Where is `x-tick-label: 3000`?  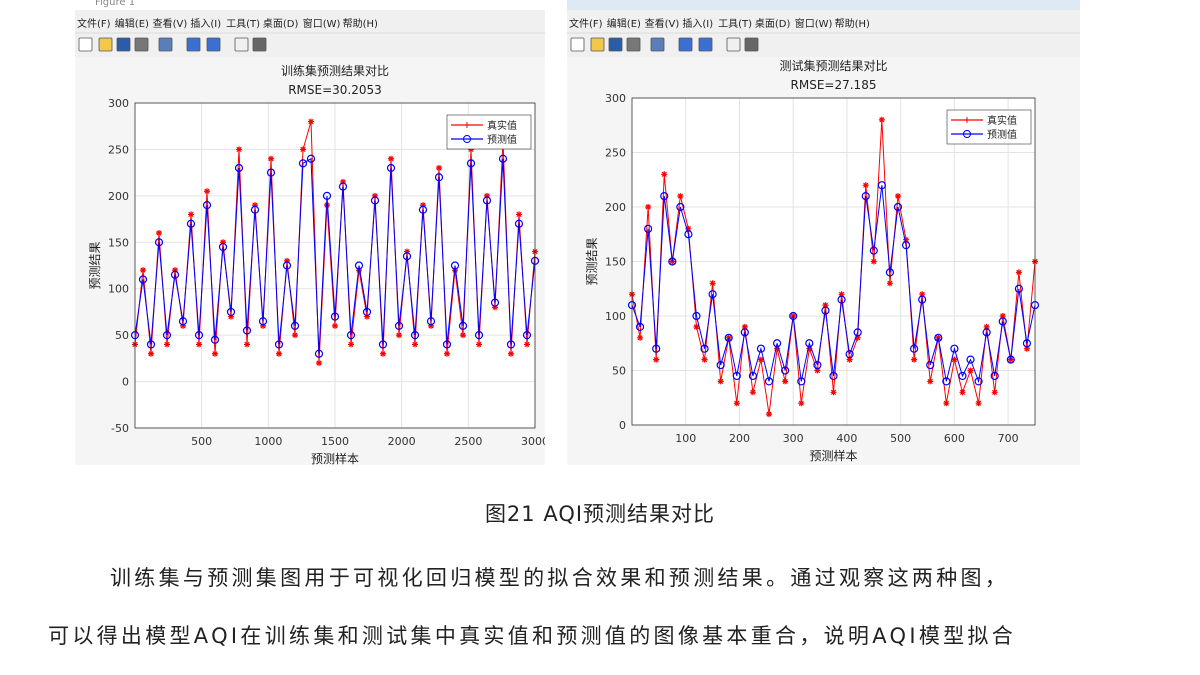 x-tick-label: 3000 is located at coordinates (533, 441).